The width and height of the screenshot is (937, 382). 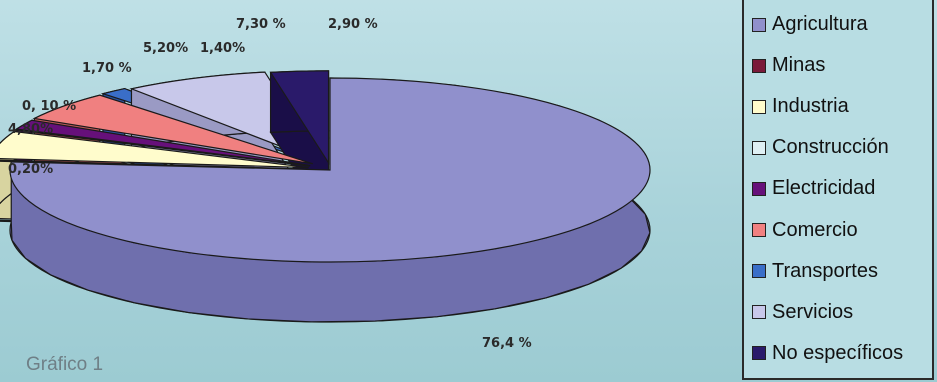 I want to click on data-label-agricultura: 76,4 %, so click(x=507, y=343).